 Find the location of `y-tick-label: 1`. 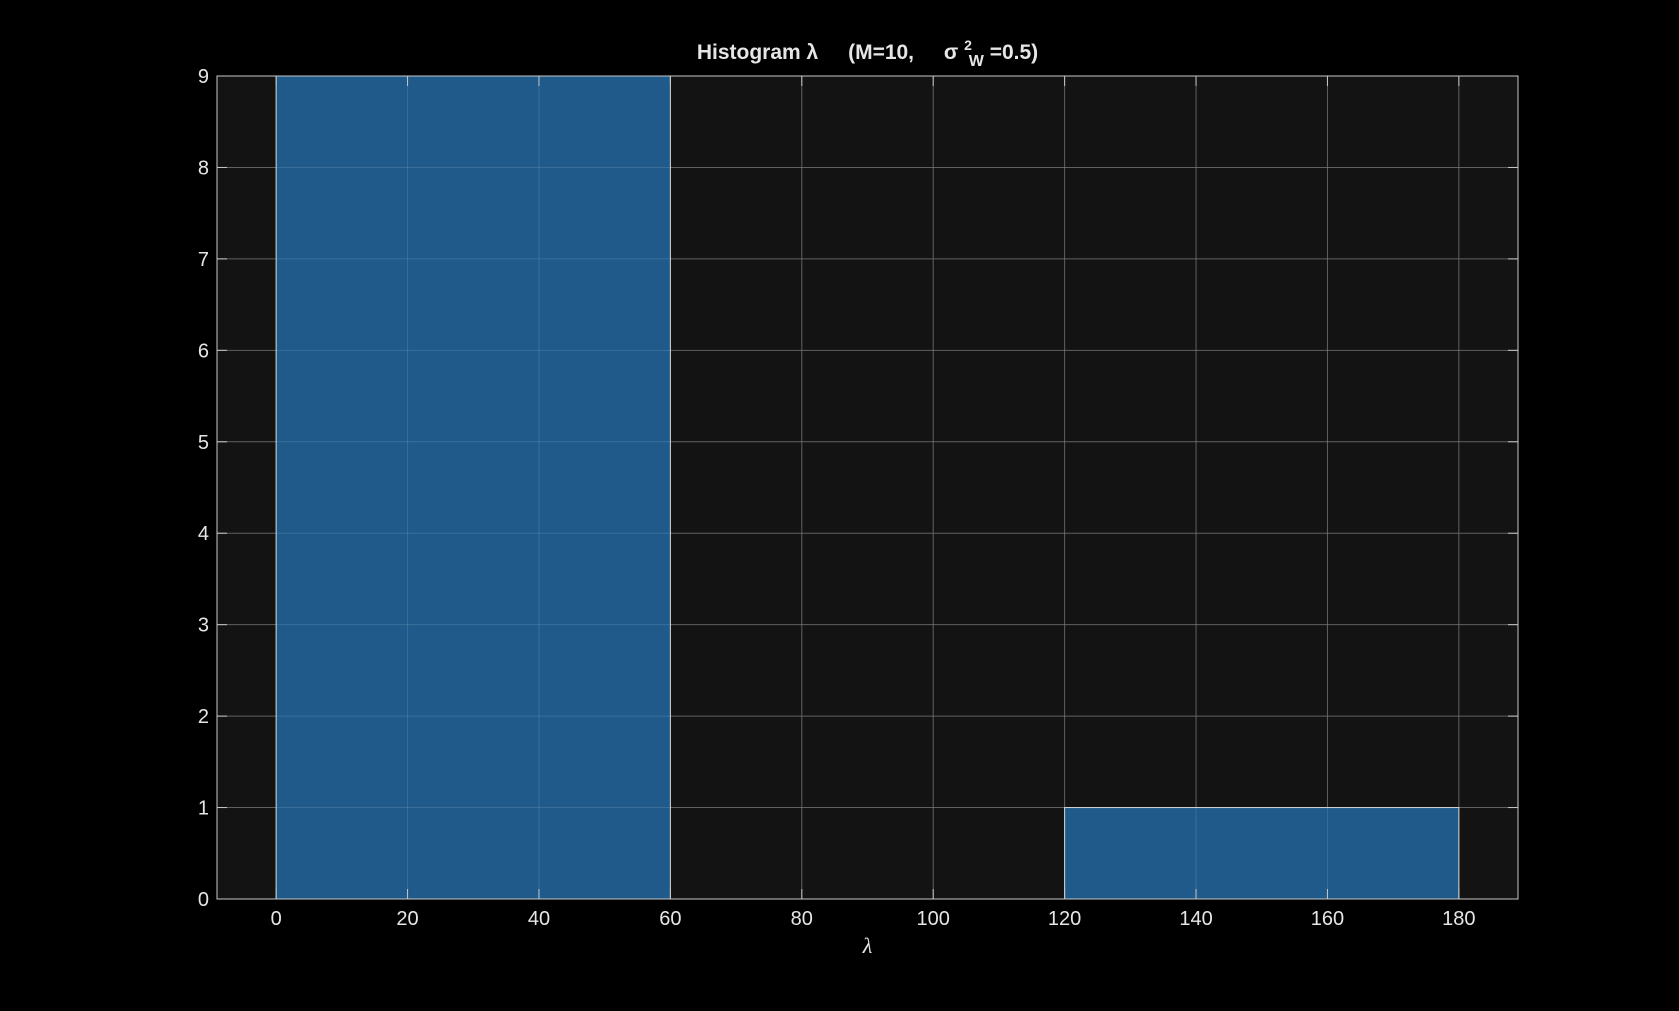

y-tick-label: 1 is located at coordinates (203, 809).